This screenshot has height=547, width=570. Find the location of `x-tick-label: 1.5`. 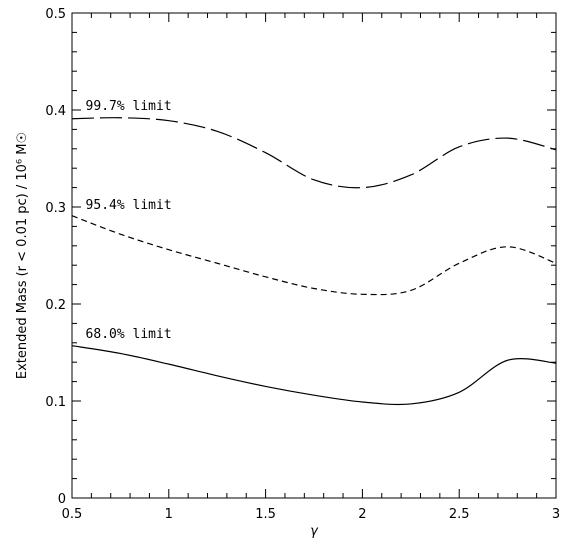

x-tick-label: 1.5 is located at coordinates (265, 514).